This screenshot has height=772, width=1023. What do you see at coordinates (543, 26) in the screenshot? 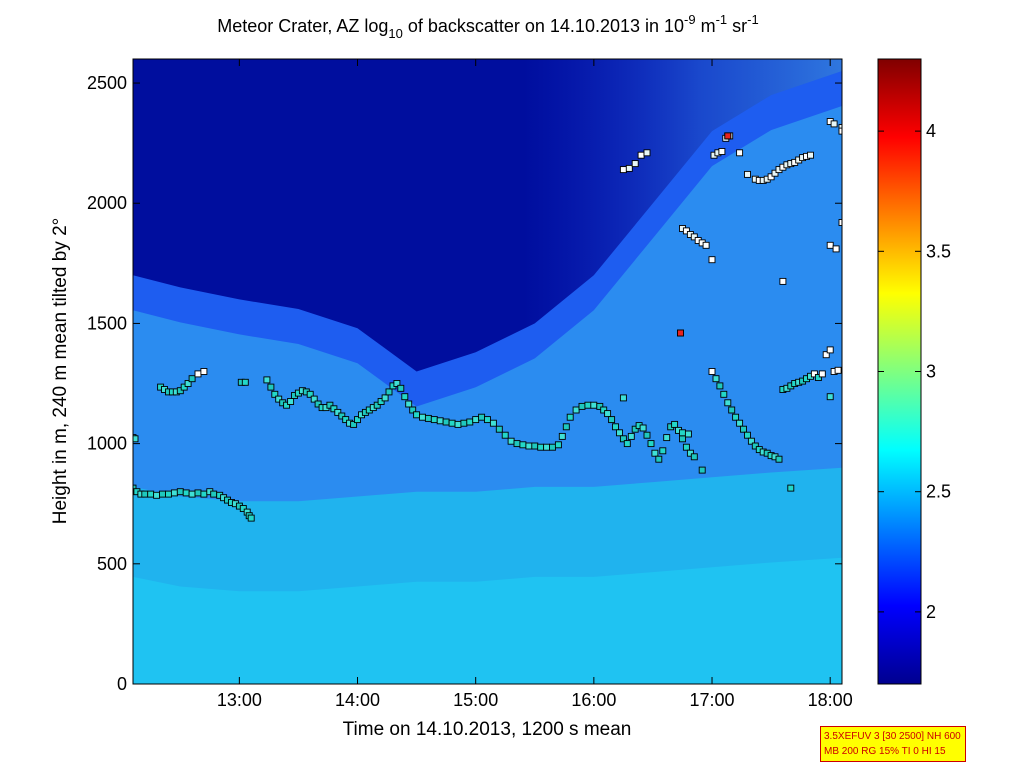
I see `title-part: of backscatter on 14.10.2013 in 10` at bounding box center [543, 26].